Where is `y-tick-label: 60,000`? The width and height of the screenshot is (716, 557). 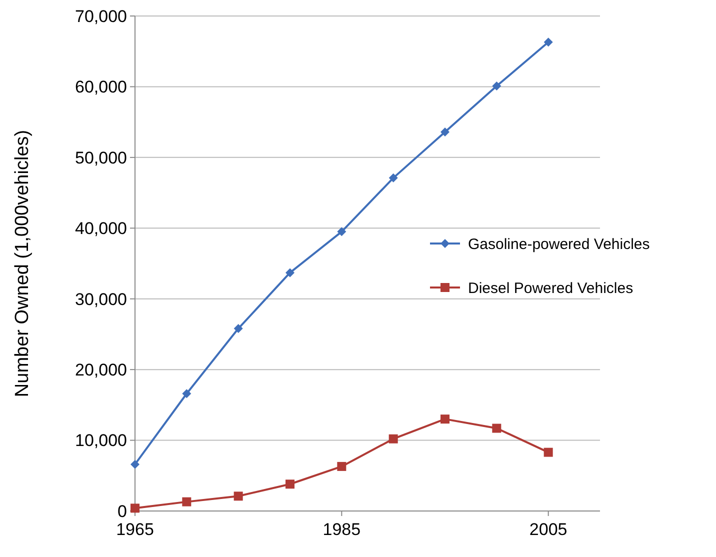
y-tick-label: 60,000 is located at coordinates (101, 87).